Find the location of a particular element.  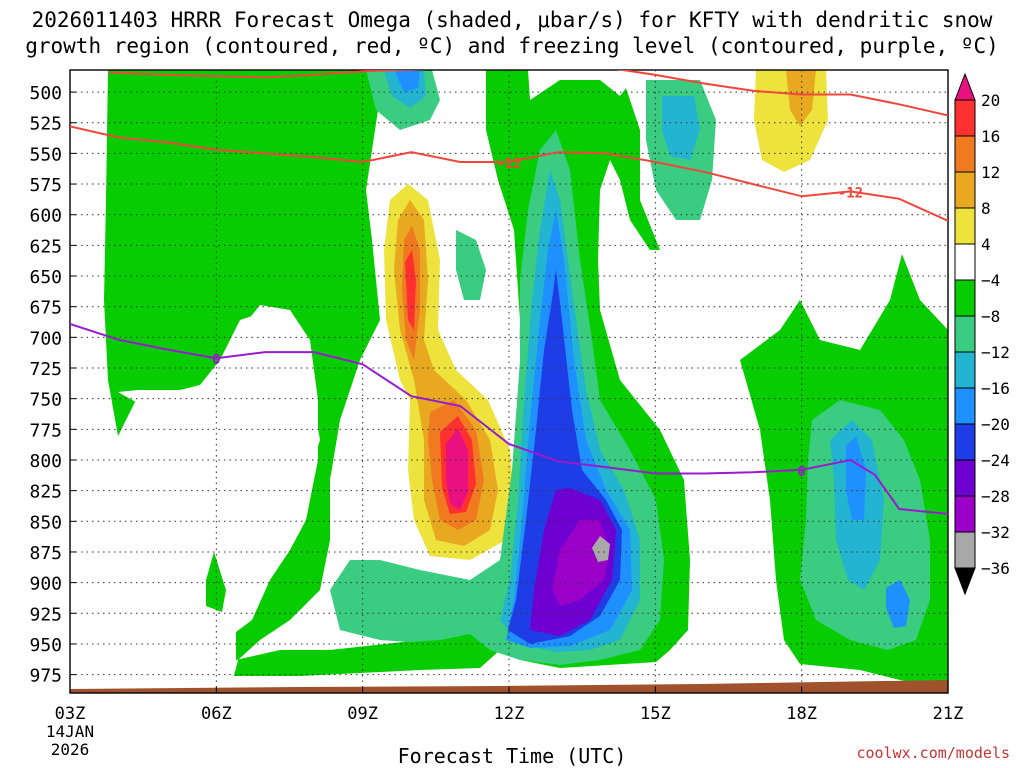

x-tick-label: 06Z is located at coordinates (216, 714).